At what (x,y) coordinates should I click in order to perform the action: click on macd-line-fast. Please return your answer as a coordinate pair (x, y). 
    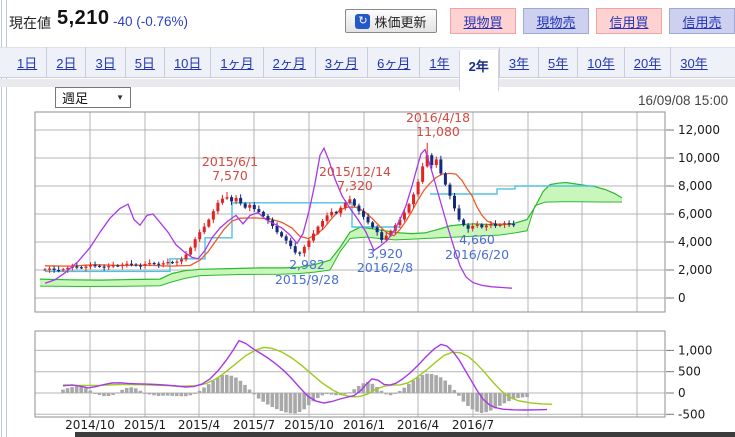
    Looking at the image, I should click on (305, 375).